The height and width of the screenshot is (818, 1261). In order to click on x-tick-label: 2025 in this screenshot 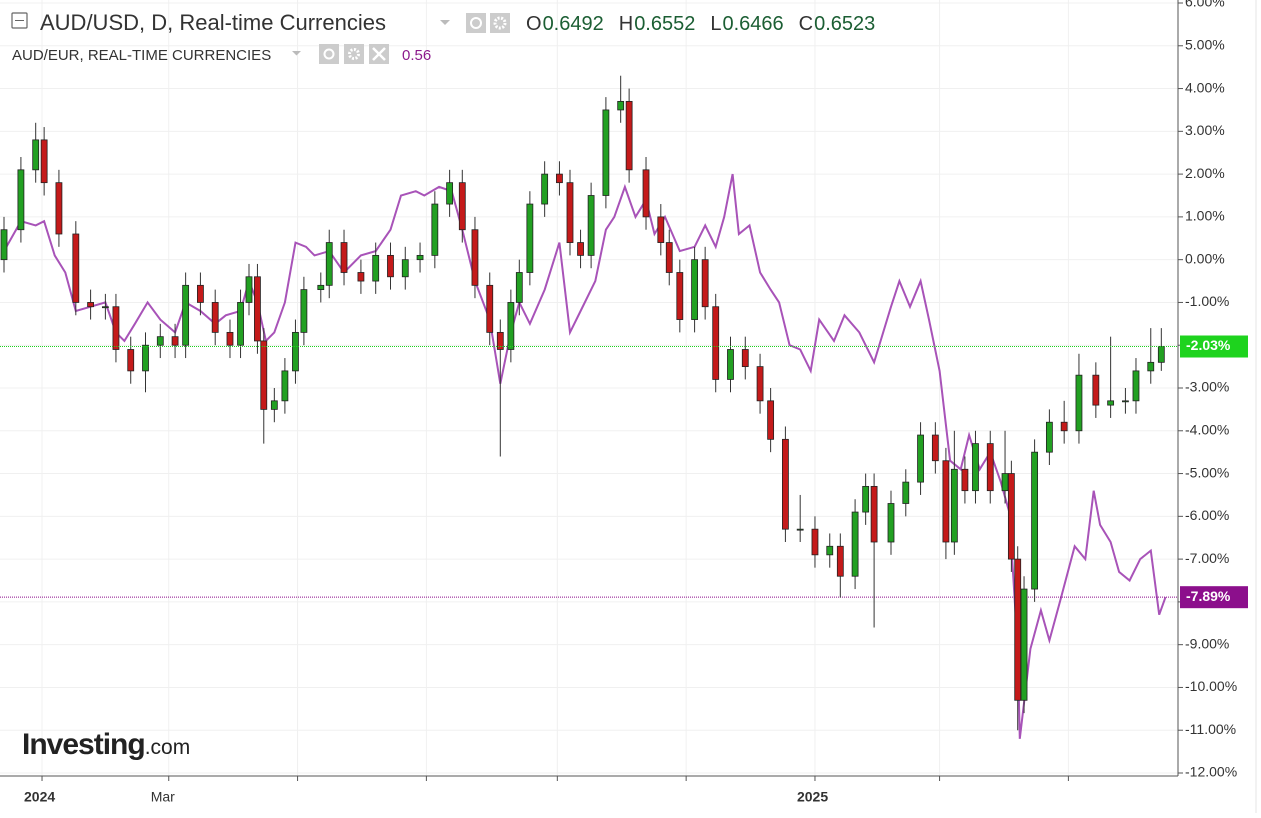, I will do `click(812, 797)`.